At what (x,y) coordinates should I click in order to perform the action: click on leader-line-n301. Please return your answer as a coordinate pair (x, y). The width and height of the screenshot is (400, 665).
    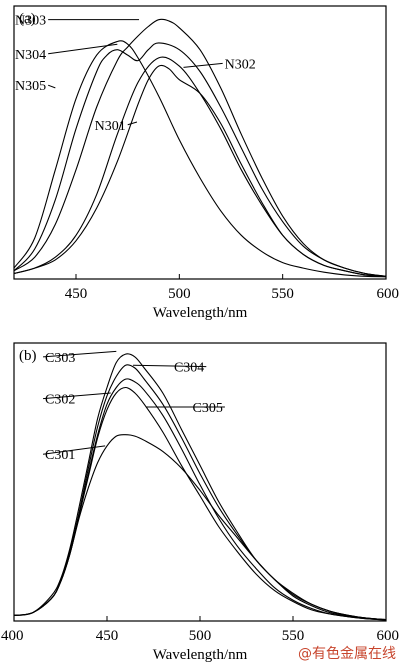
    Looking at the image, I should click on (132, 123).